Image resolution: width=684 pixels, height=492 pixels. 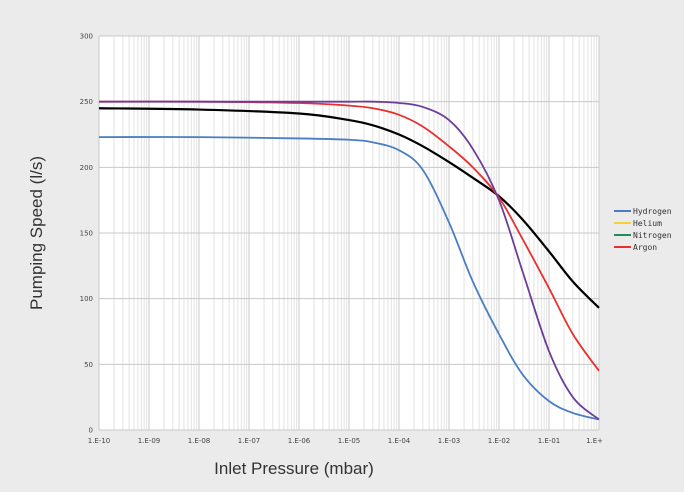 What do you see at coordinates (86, 299) in the screenshot?
I see `y-tick-label: 100` at bounding box center [86, 299].